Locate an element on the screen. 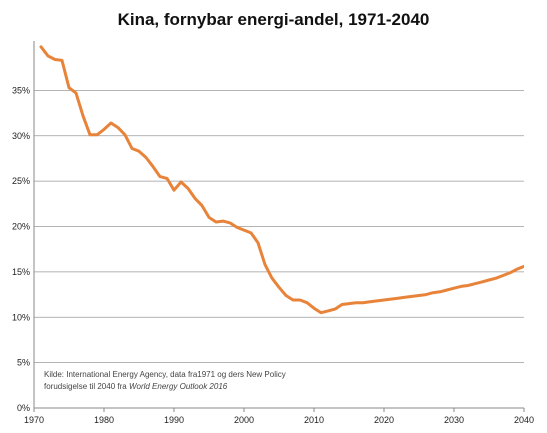 The width and height of the screenshot is (547, 433). y-tick-label: 5% is located at coordinates (23, 363).